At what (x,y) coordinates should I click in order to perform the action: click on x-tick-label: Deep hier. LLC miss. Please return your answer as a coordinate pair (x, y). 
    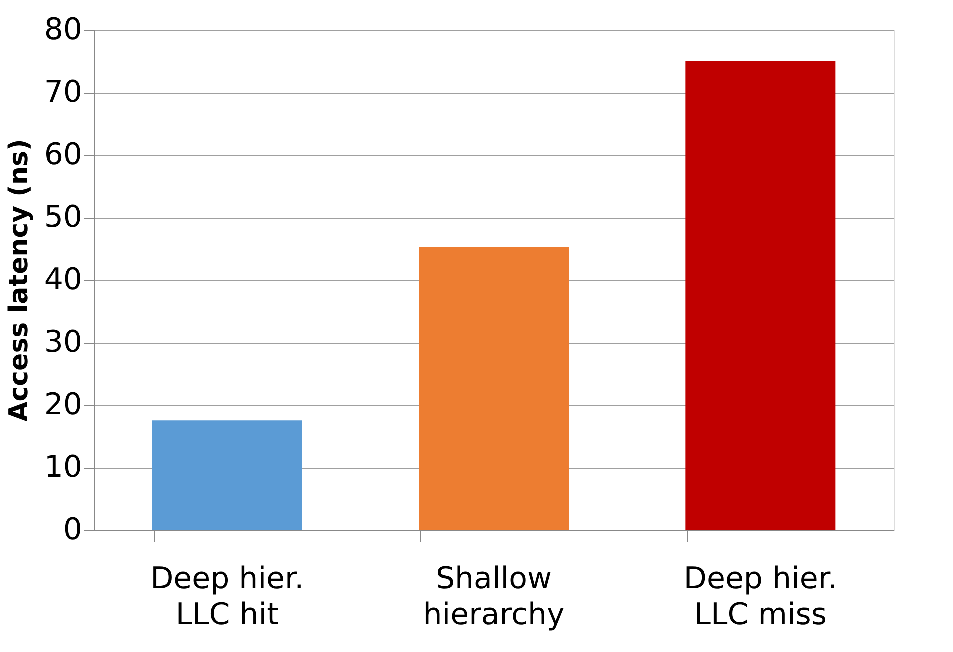
    Looking at the image, I should click on (761, 597).